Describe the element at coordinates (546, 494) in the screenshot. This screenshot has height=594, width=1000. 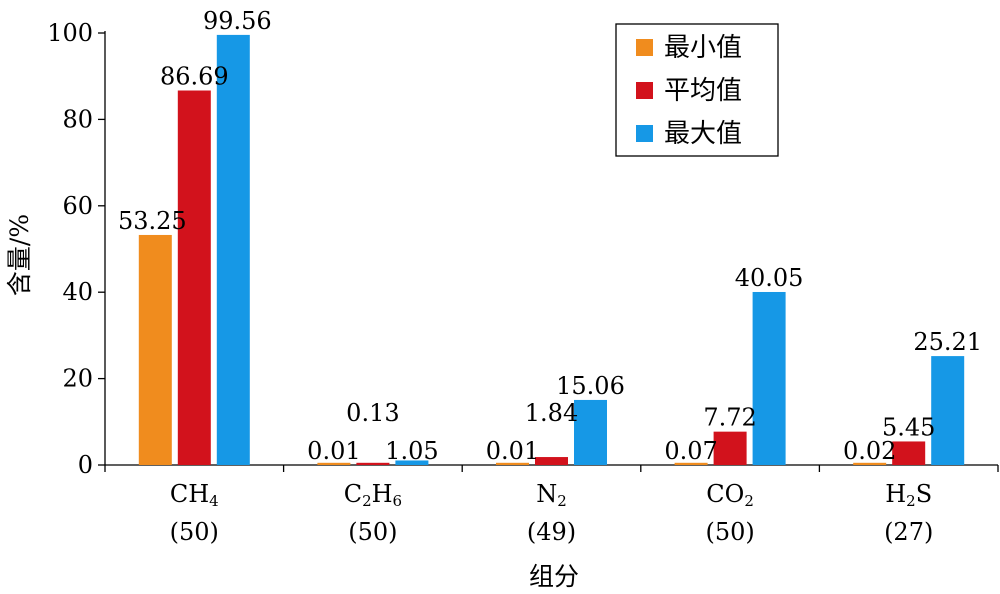
I see `formula-text: N` at that location.